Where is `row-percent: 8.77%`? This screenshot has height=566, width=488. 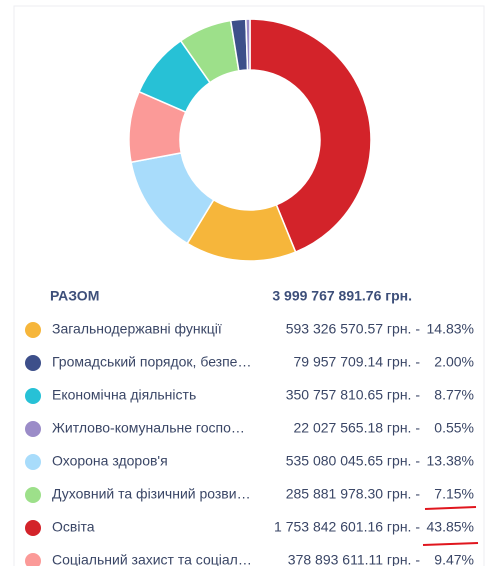 row-percent: 8.77% is located at coordinates (454, 395).